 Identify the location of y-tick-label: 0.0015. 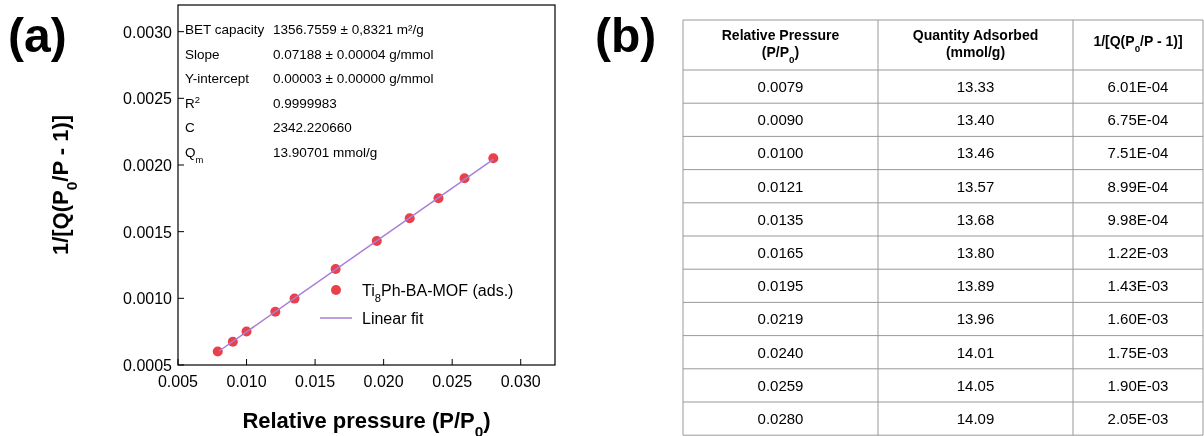
(148, 232).